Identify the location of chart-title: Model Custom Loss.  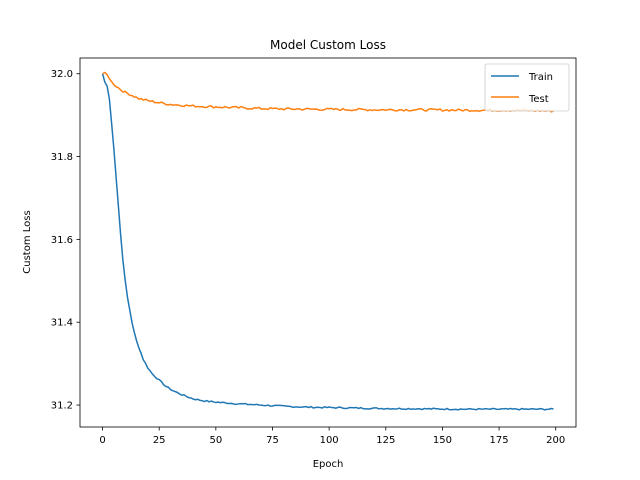
(328, 45).